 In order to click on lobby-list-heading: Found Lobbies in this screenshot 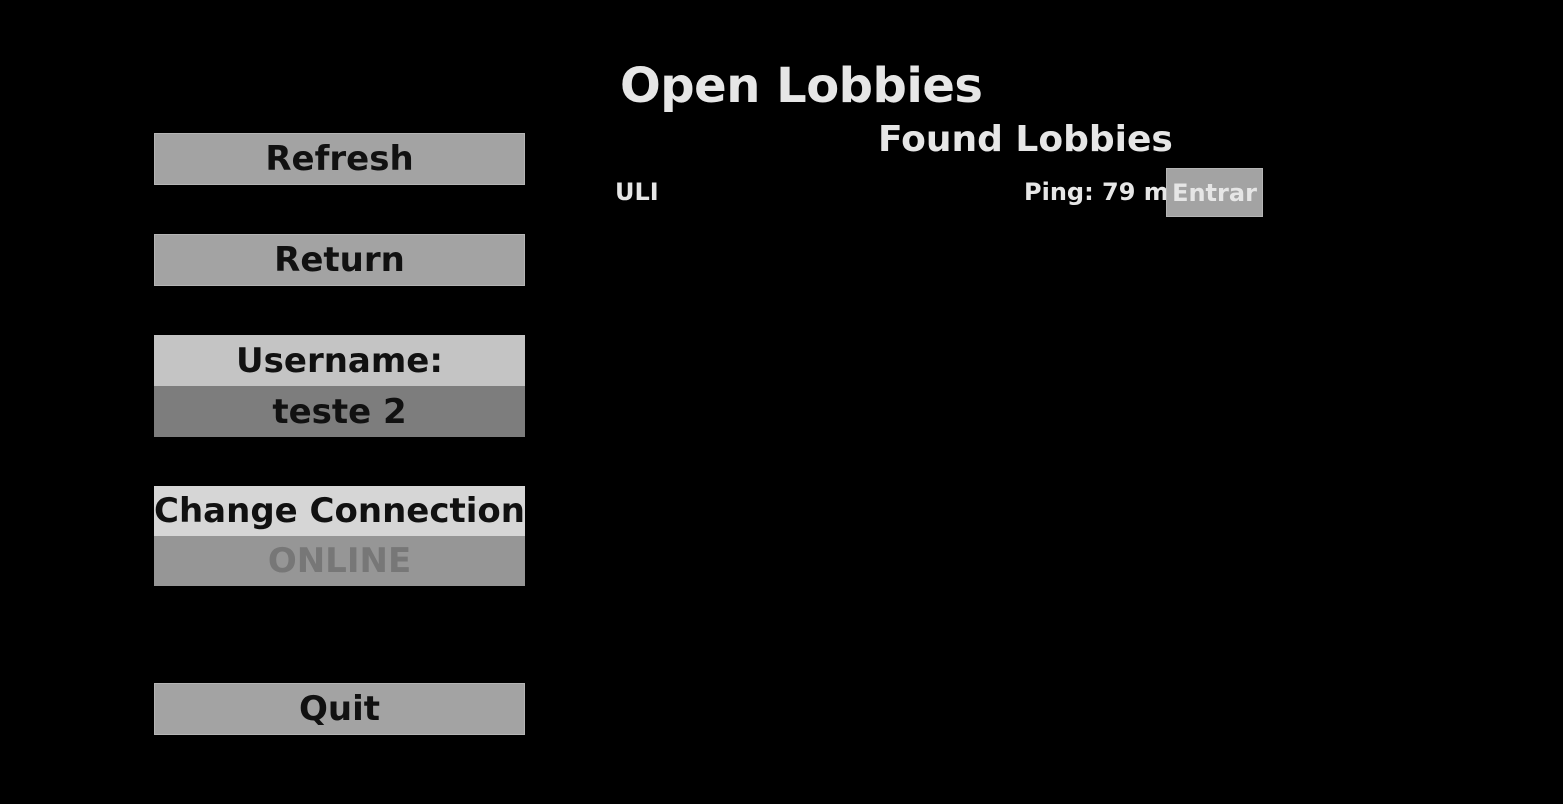, I will do `click(1025, 139)`.